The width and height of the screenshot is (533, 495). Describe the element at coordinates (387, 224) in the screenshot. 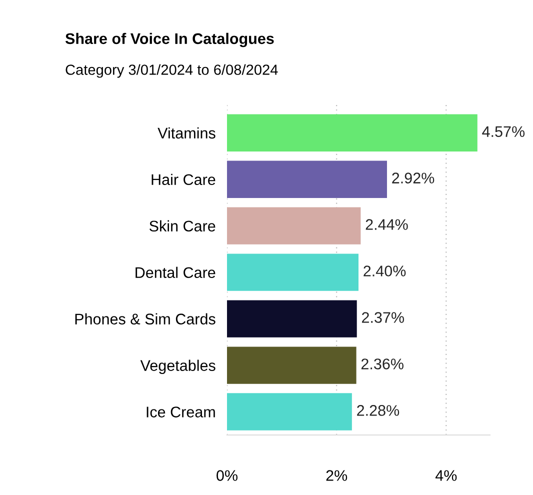

I see `data-label: 2.44%` at that location.